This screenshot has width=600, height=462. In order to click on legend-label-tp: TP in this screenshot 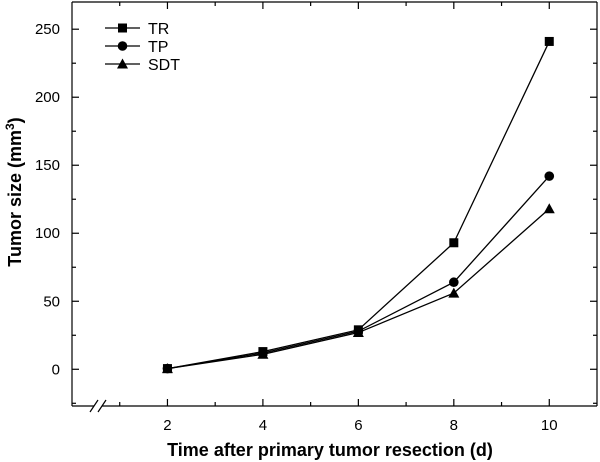, I will do `click(158, 47)`.